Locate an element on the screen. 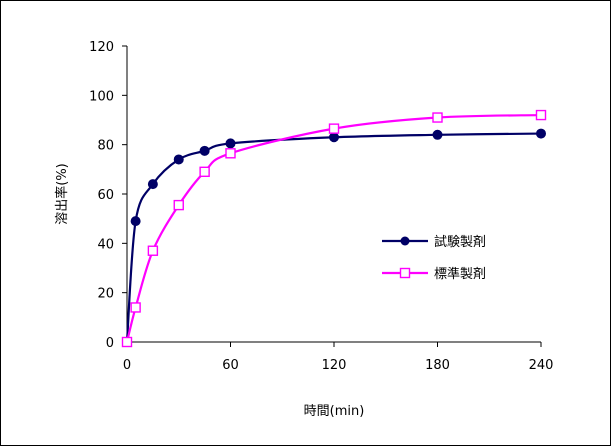 The height and width of the screenshot is (446, 611). x-ticks: 0 60 120 180 240 is located at coordinates (338, 357).